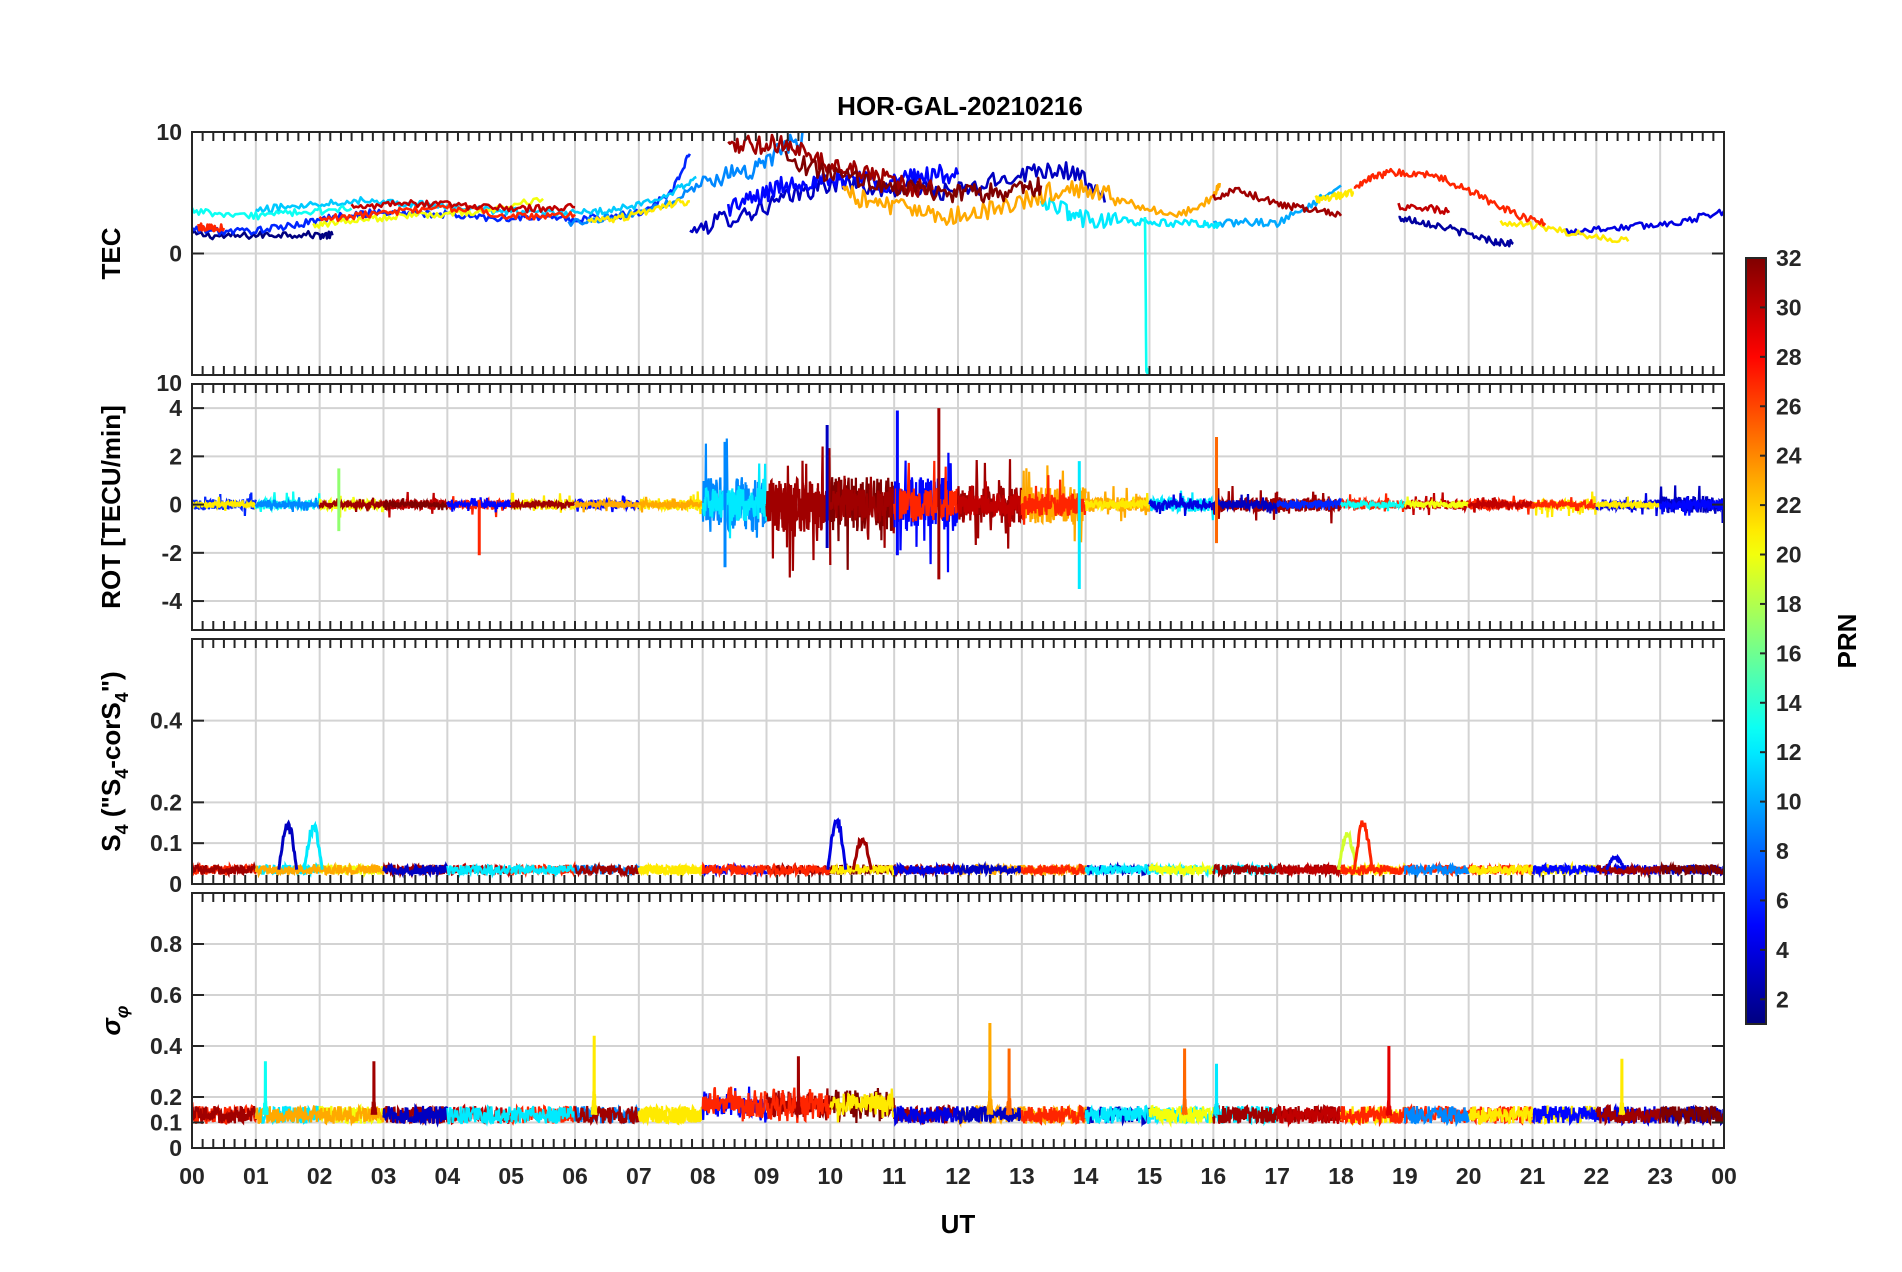  What do you see at coordinates (166, 995) in the screenshot?
I see `y-tick-label: 0.6` at bounding box center [166, 995].